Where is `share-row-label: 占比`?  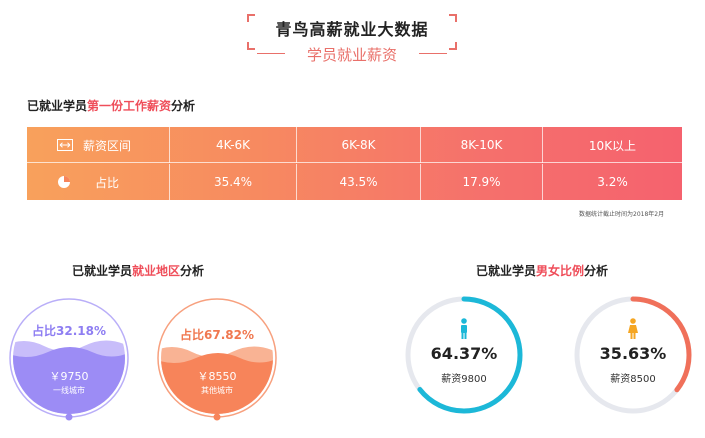 share-row-label: 占比 is located at coordinates (107, 182).